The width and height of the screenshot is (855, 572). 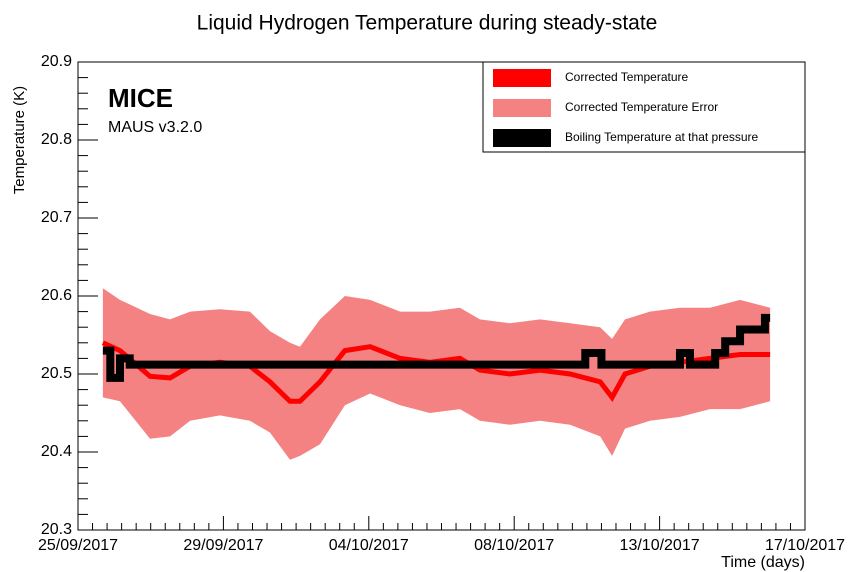 What do you see at coordinates (805, 545) in the screenshot?
I see `x-tick-label: 17/10/2017` at bounding box center [805, 545].